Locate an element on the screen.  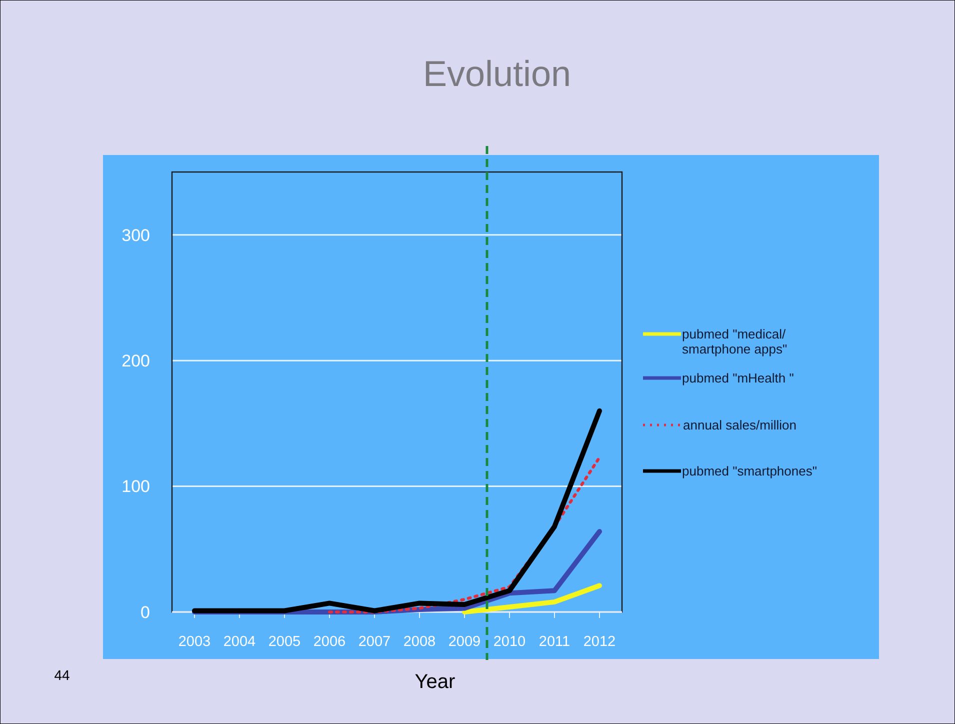
x-tick-label: 2011 is located at coordinates (554, 642).